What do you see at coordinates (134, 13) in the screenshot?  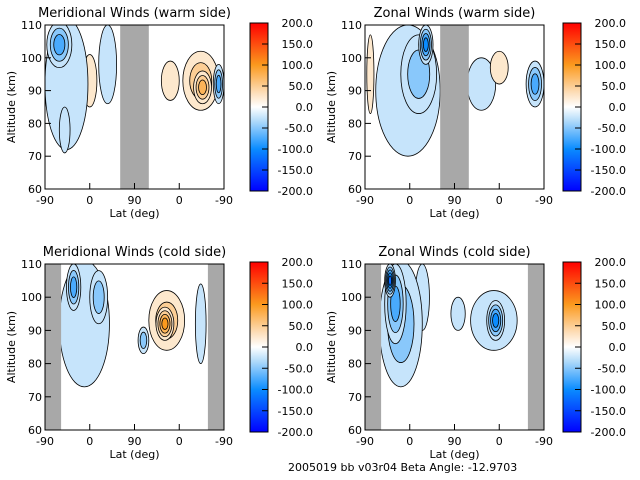 I see `panel-title: Meridional Winds (warm side)` at bounding box center [134, 13].